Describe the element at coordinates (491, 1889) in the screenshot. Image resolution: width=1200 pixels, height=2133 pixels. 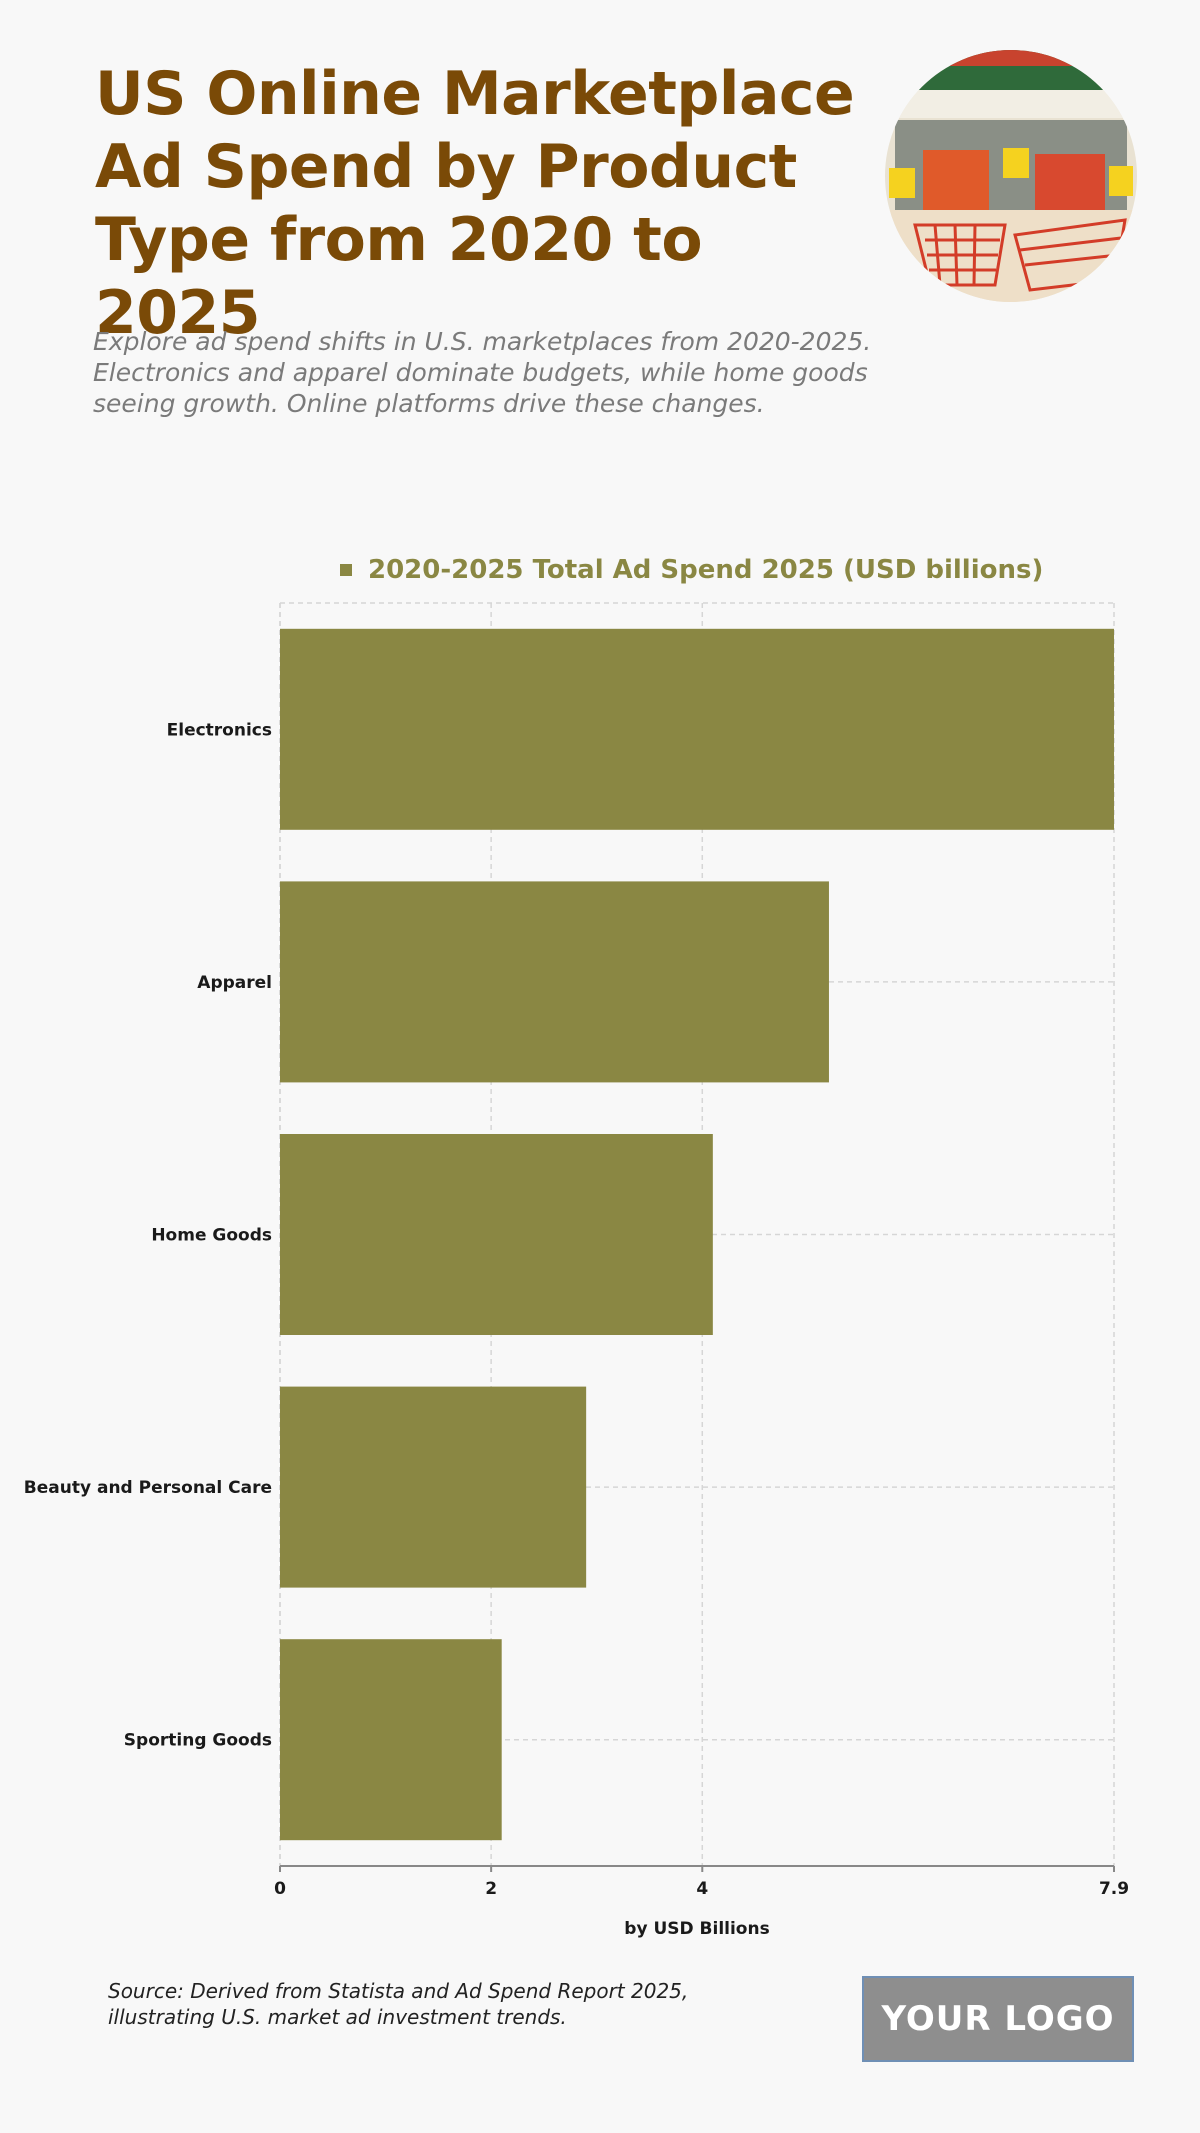
I see `x-tick-label-1: 2` at that location.